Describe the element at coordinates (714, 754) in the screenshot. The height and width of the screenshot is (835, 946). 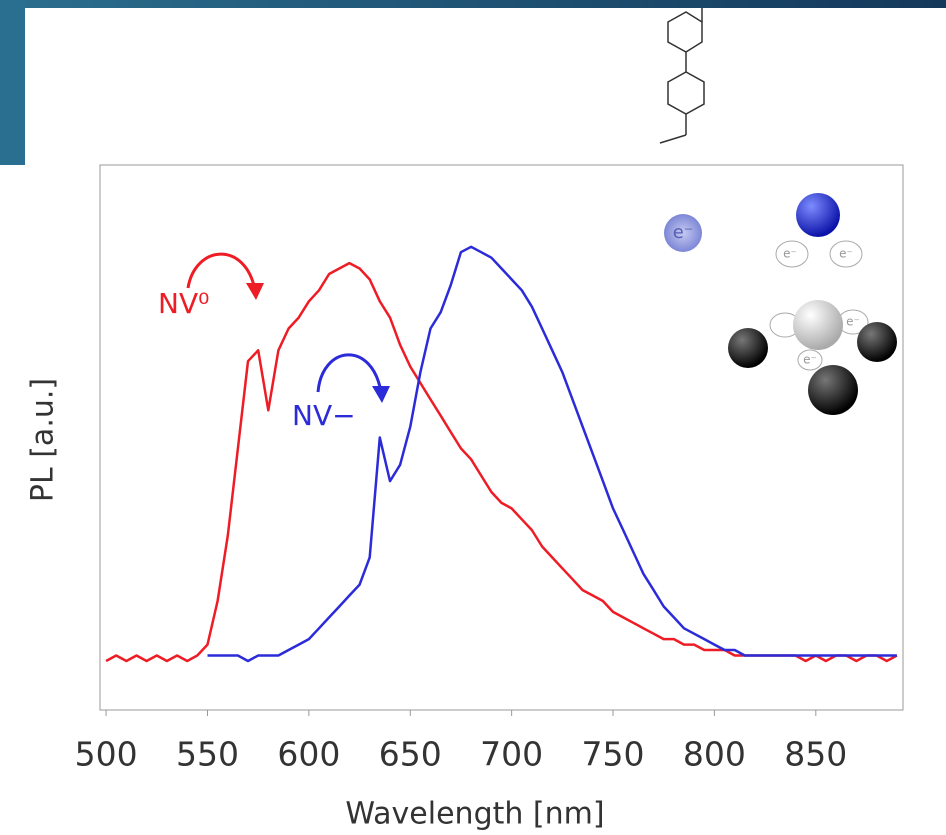
I see `x-tick-label: 800` at that location.